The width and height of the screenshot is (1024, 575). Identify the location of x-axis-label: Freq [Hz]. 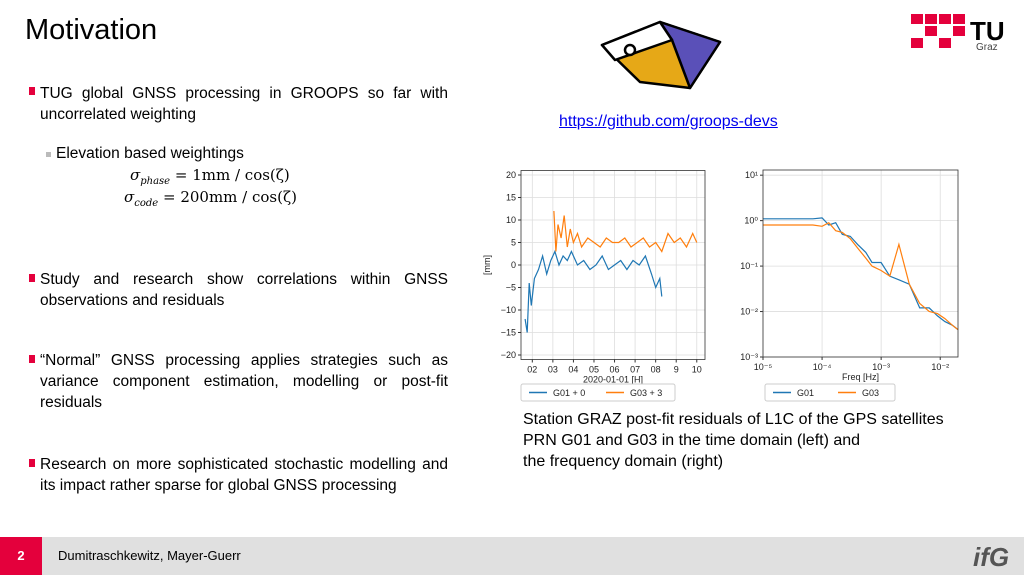
(860, 377).